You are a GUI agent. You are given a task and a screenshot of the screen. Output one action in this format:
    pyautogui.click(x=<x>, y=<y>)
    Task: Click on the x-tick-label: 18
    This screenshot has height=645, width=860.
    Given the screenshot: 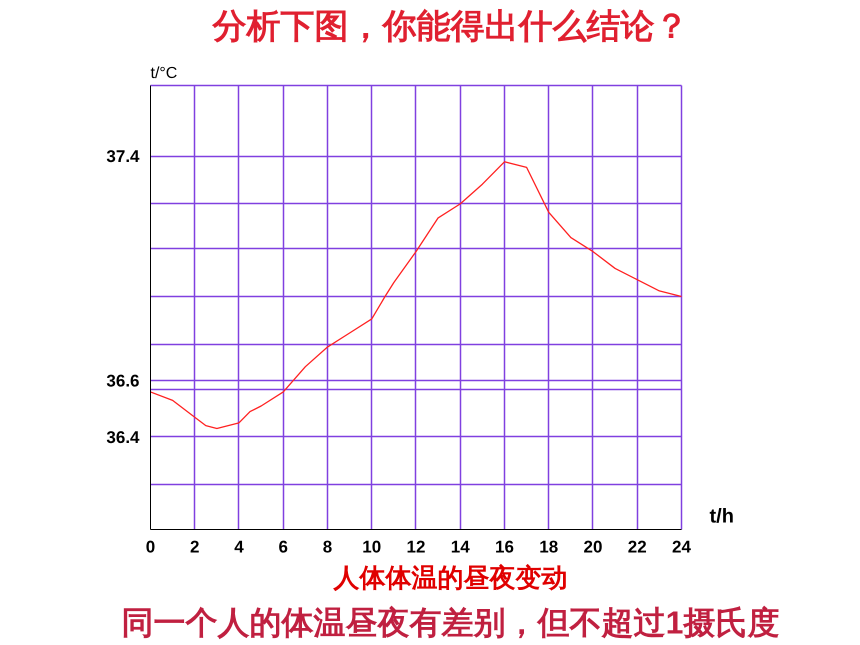 What is the action you would take?
    pyautogui.click(x=548, y=547)
    